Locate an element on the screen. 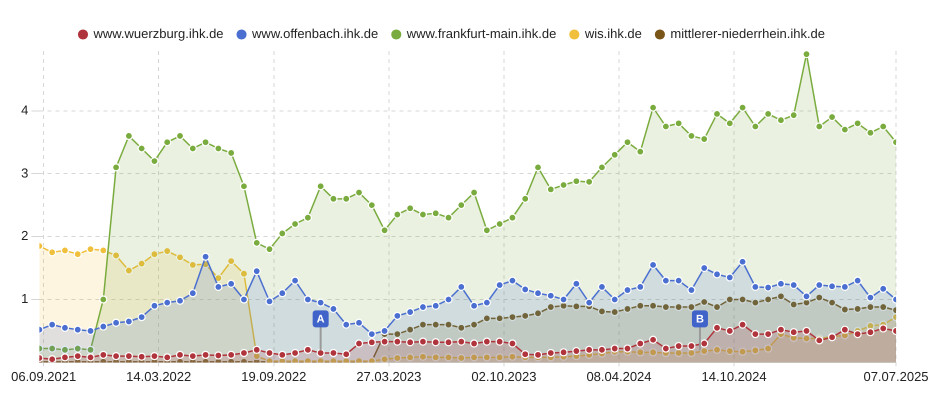 This screenshot has height=396, width=944. legend-label: wis.ihk.de is located at coordinates (613, 34).